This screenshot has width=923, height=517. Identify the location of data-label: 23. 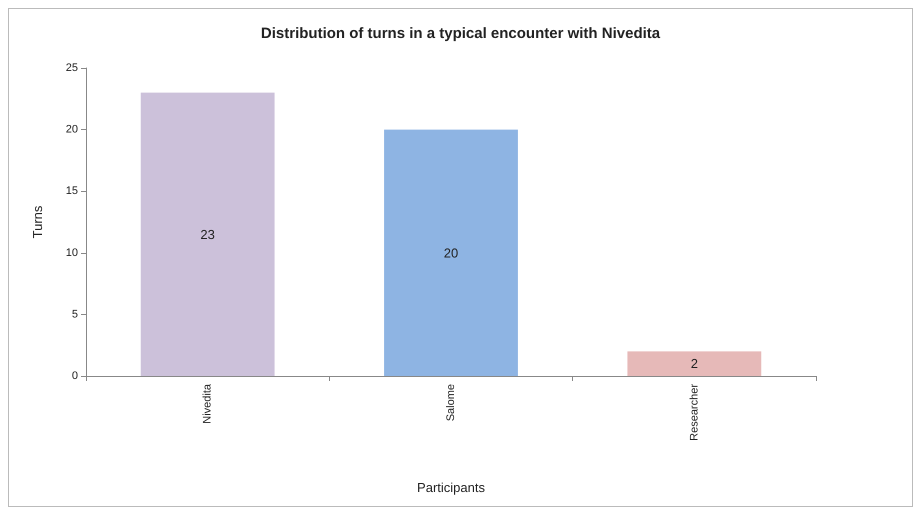
(207, 234).